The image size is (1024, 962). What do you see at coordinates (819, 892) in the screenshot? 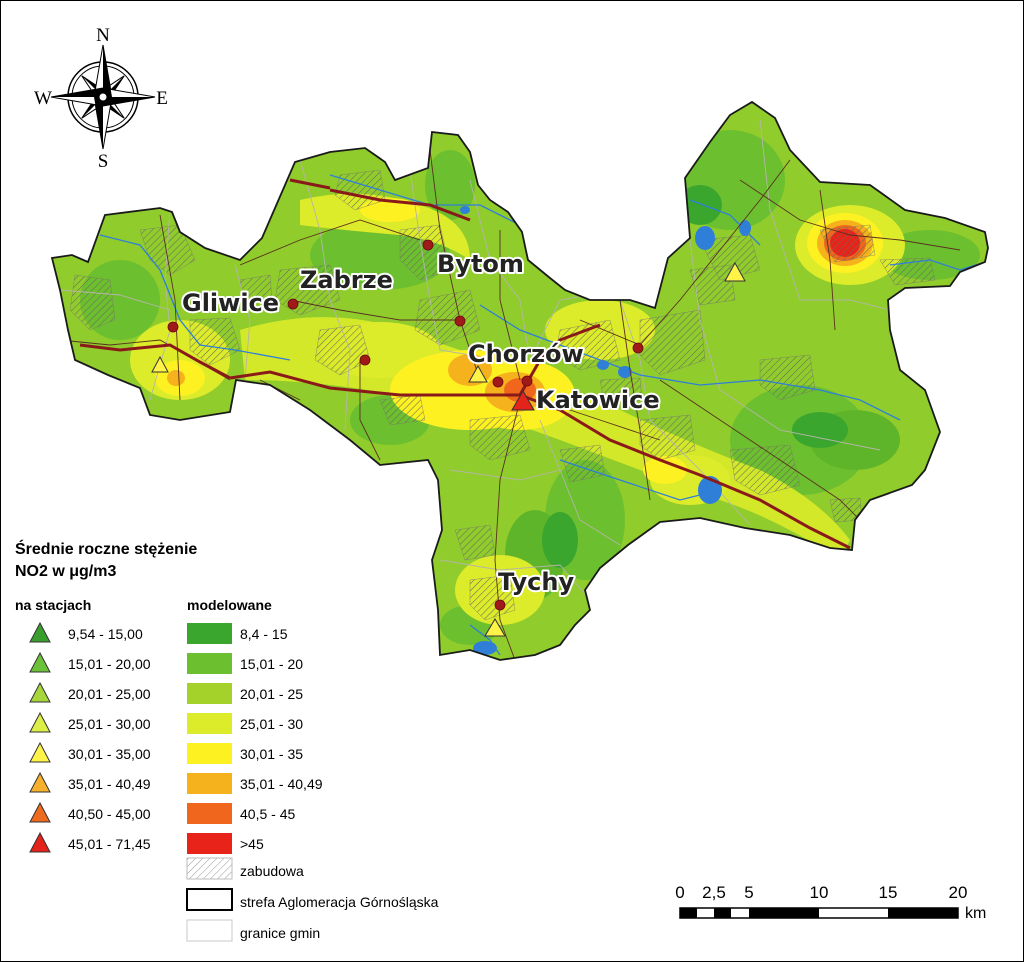
I see `scale-tick-10: 10` at bounding box center [819, 892].